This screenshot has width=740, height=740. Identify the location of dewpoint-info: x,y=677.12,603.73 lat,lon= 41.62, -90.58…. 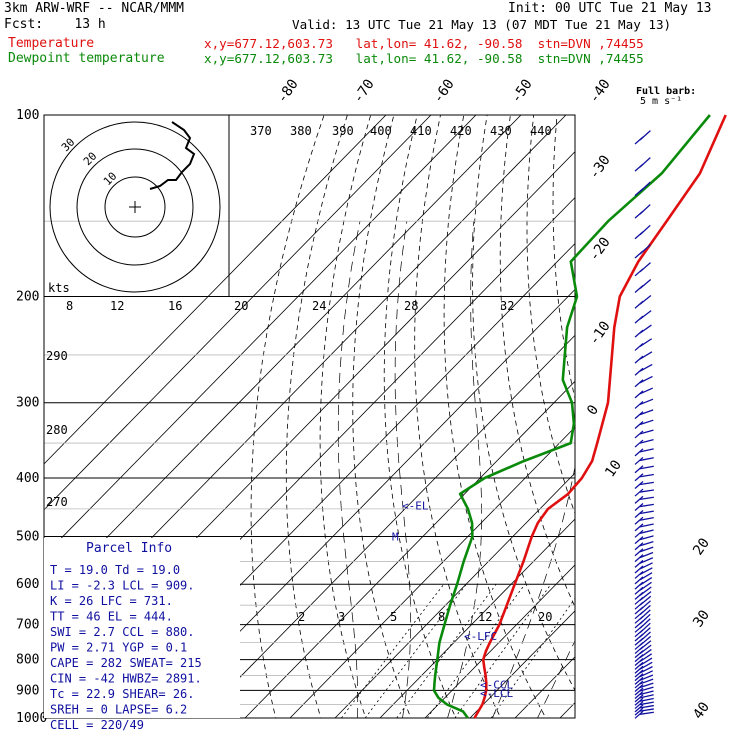
(424, 58).